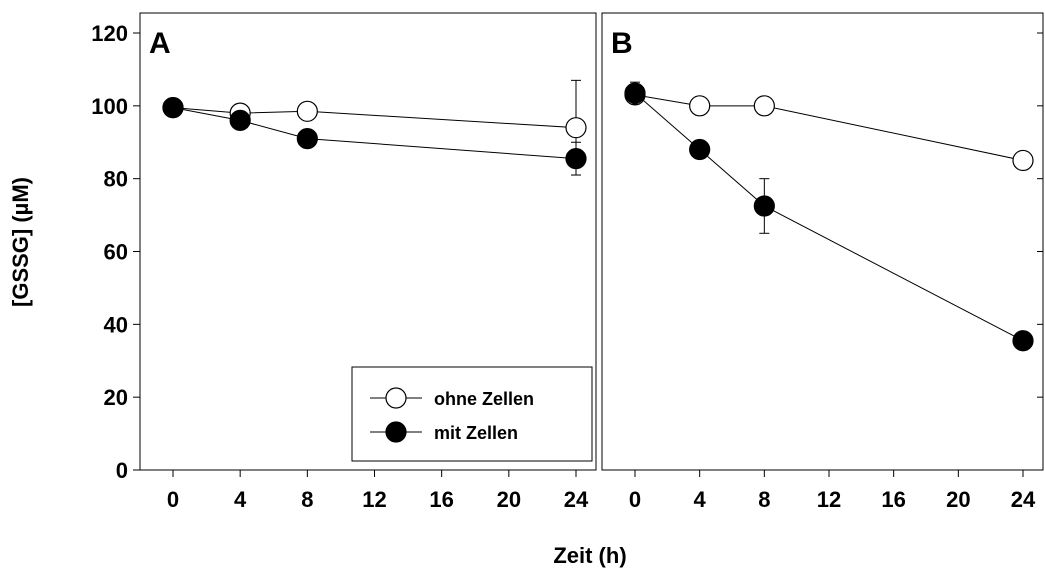  I want to click on y-tick-label: 40, so click(116, 324).